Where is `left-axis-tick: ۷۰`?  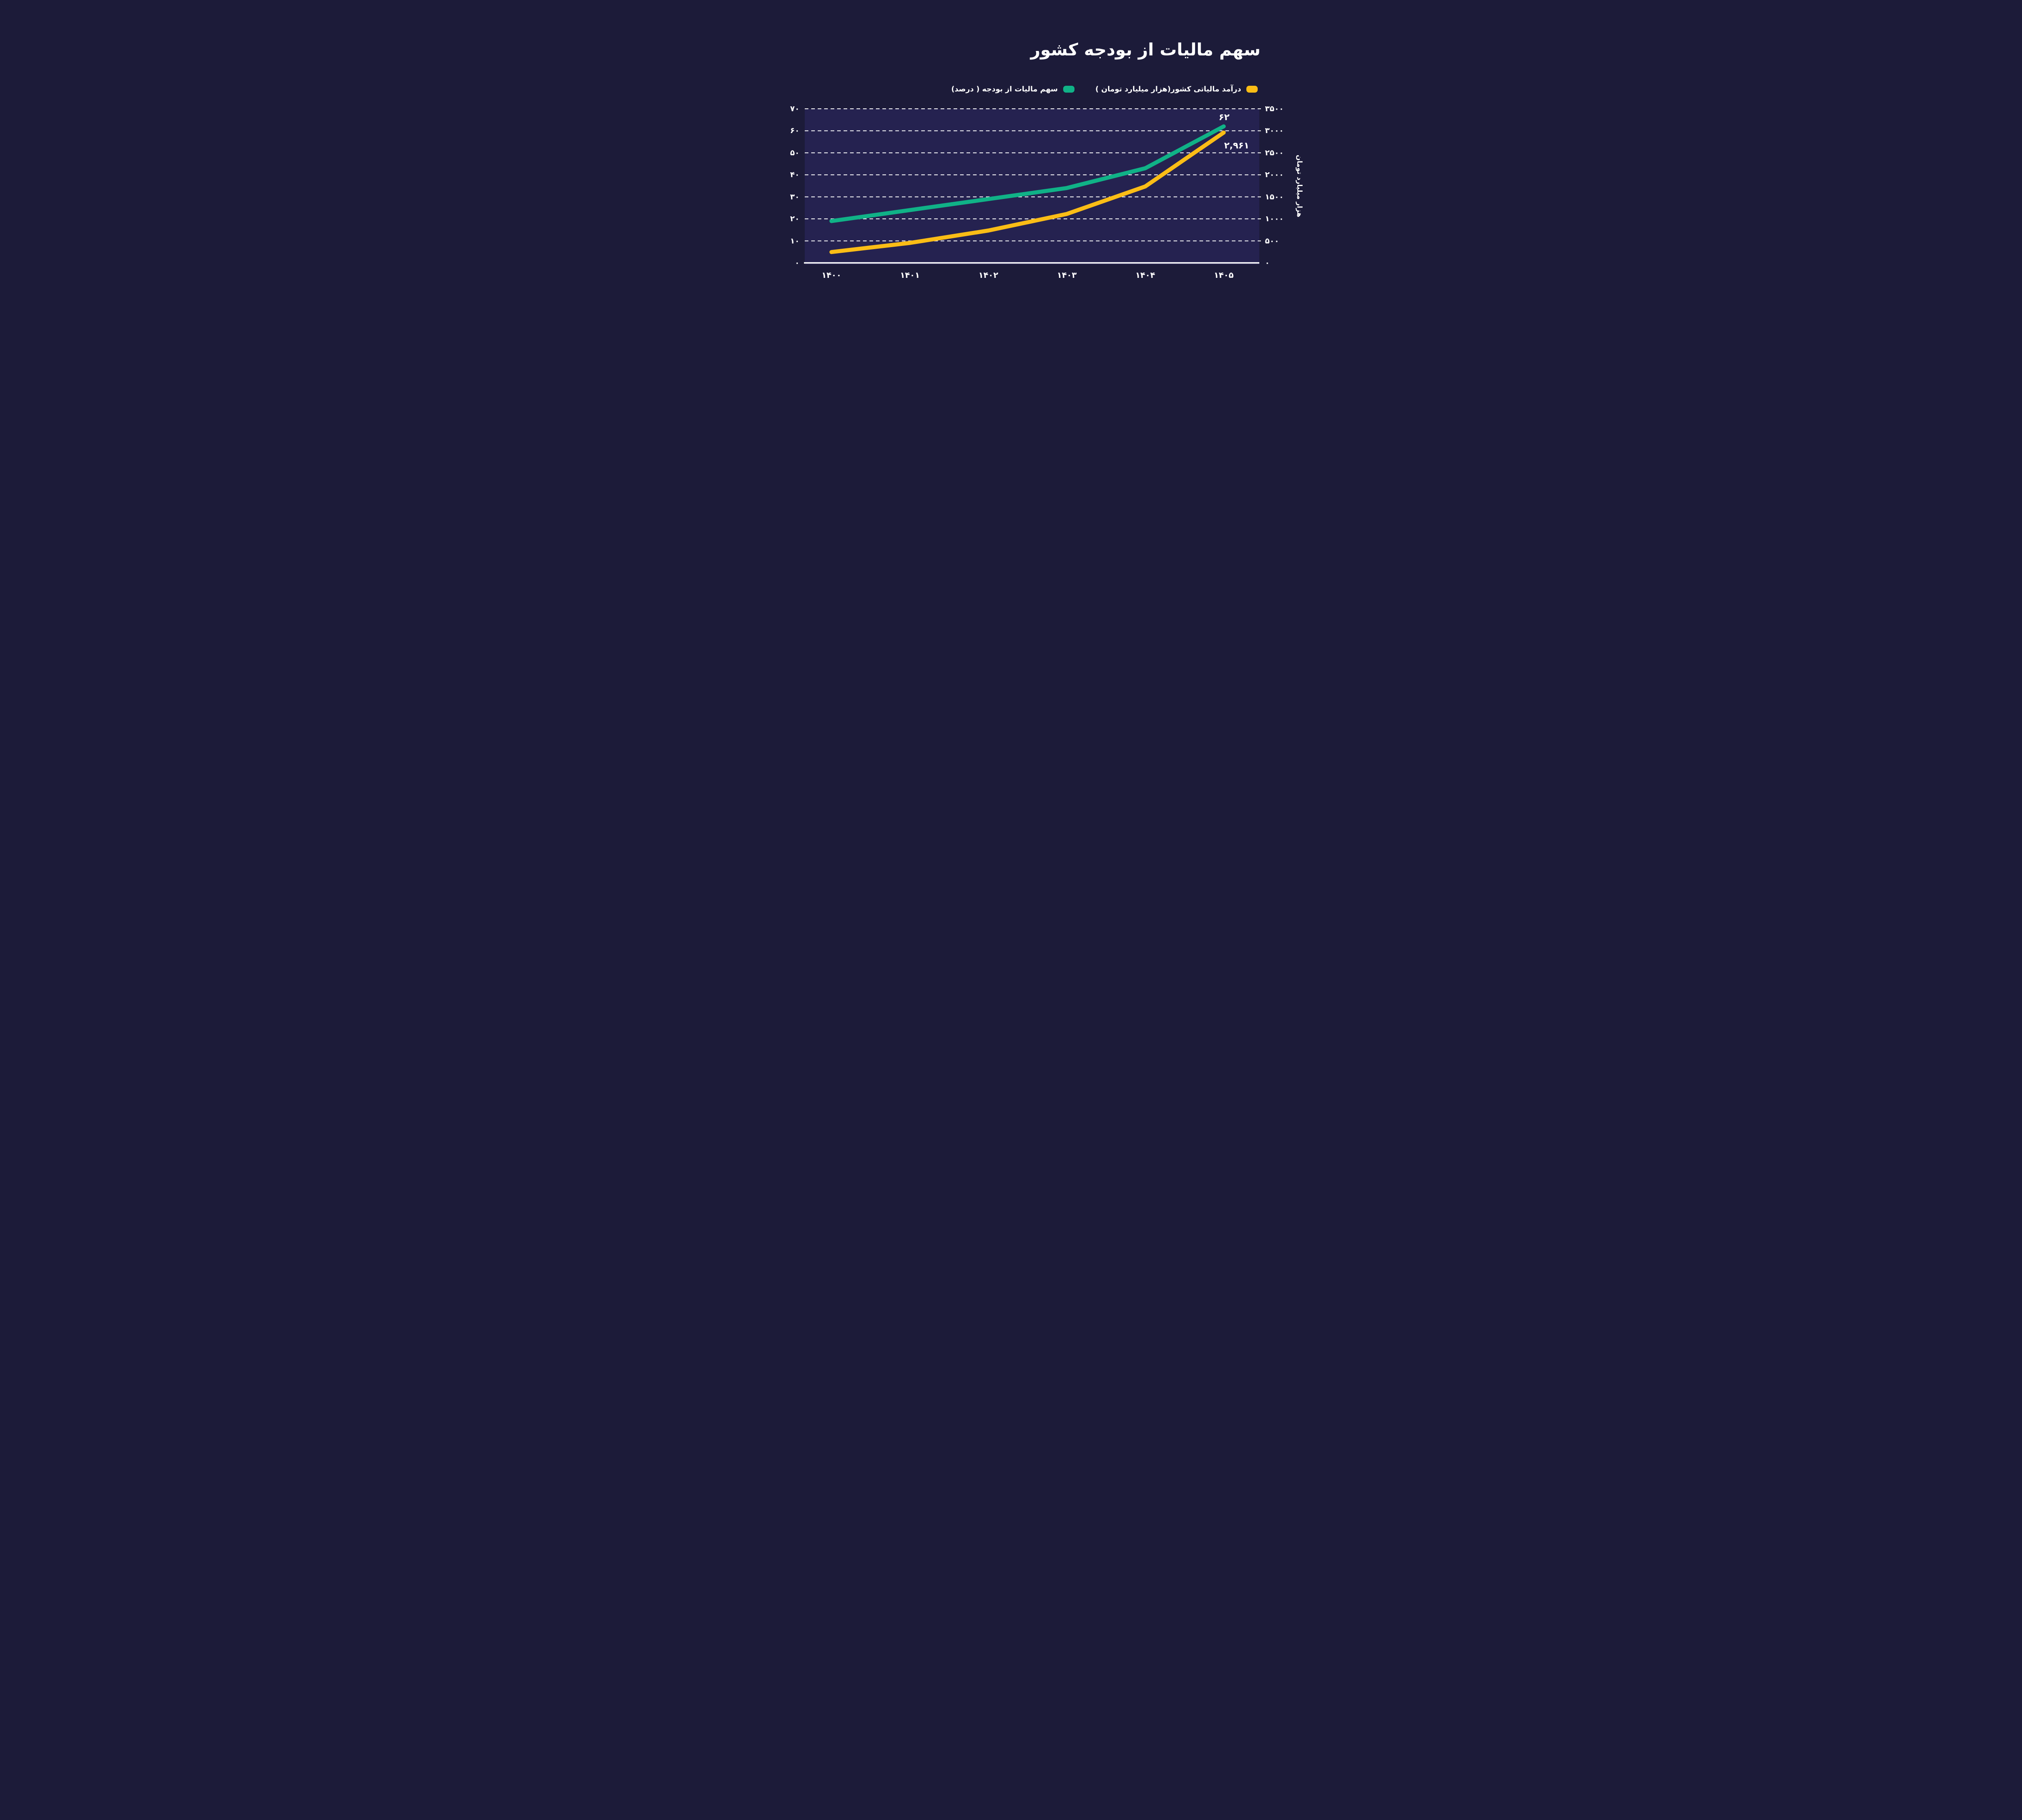 left-axis-tick: ۷۰ is located at coordinates (794, 108).